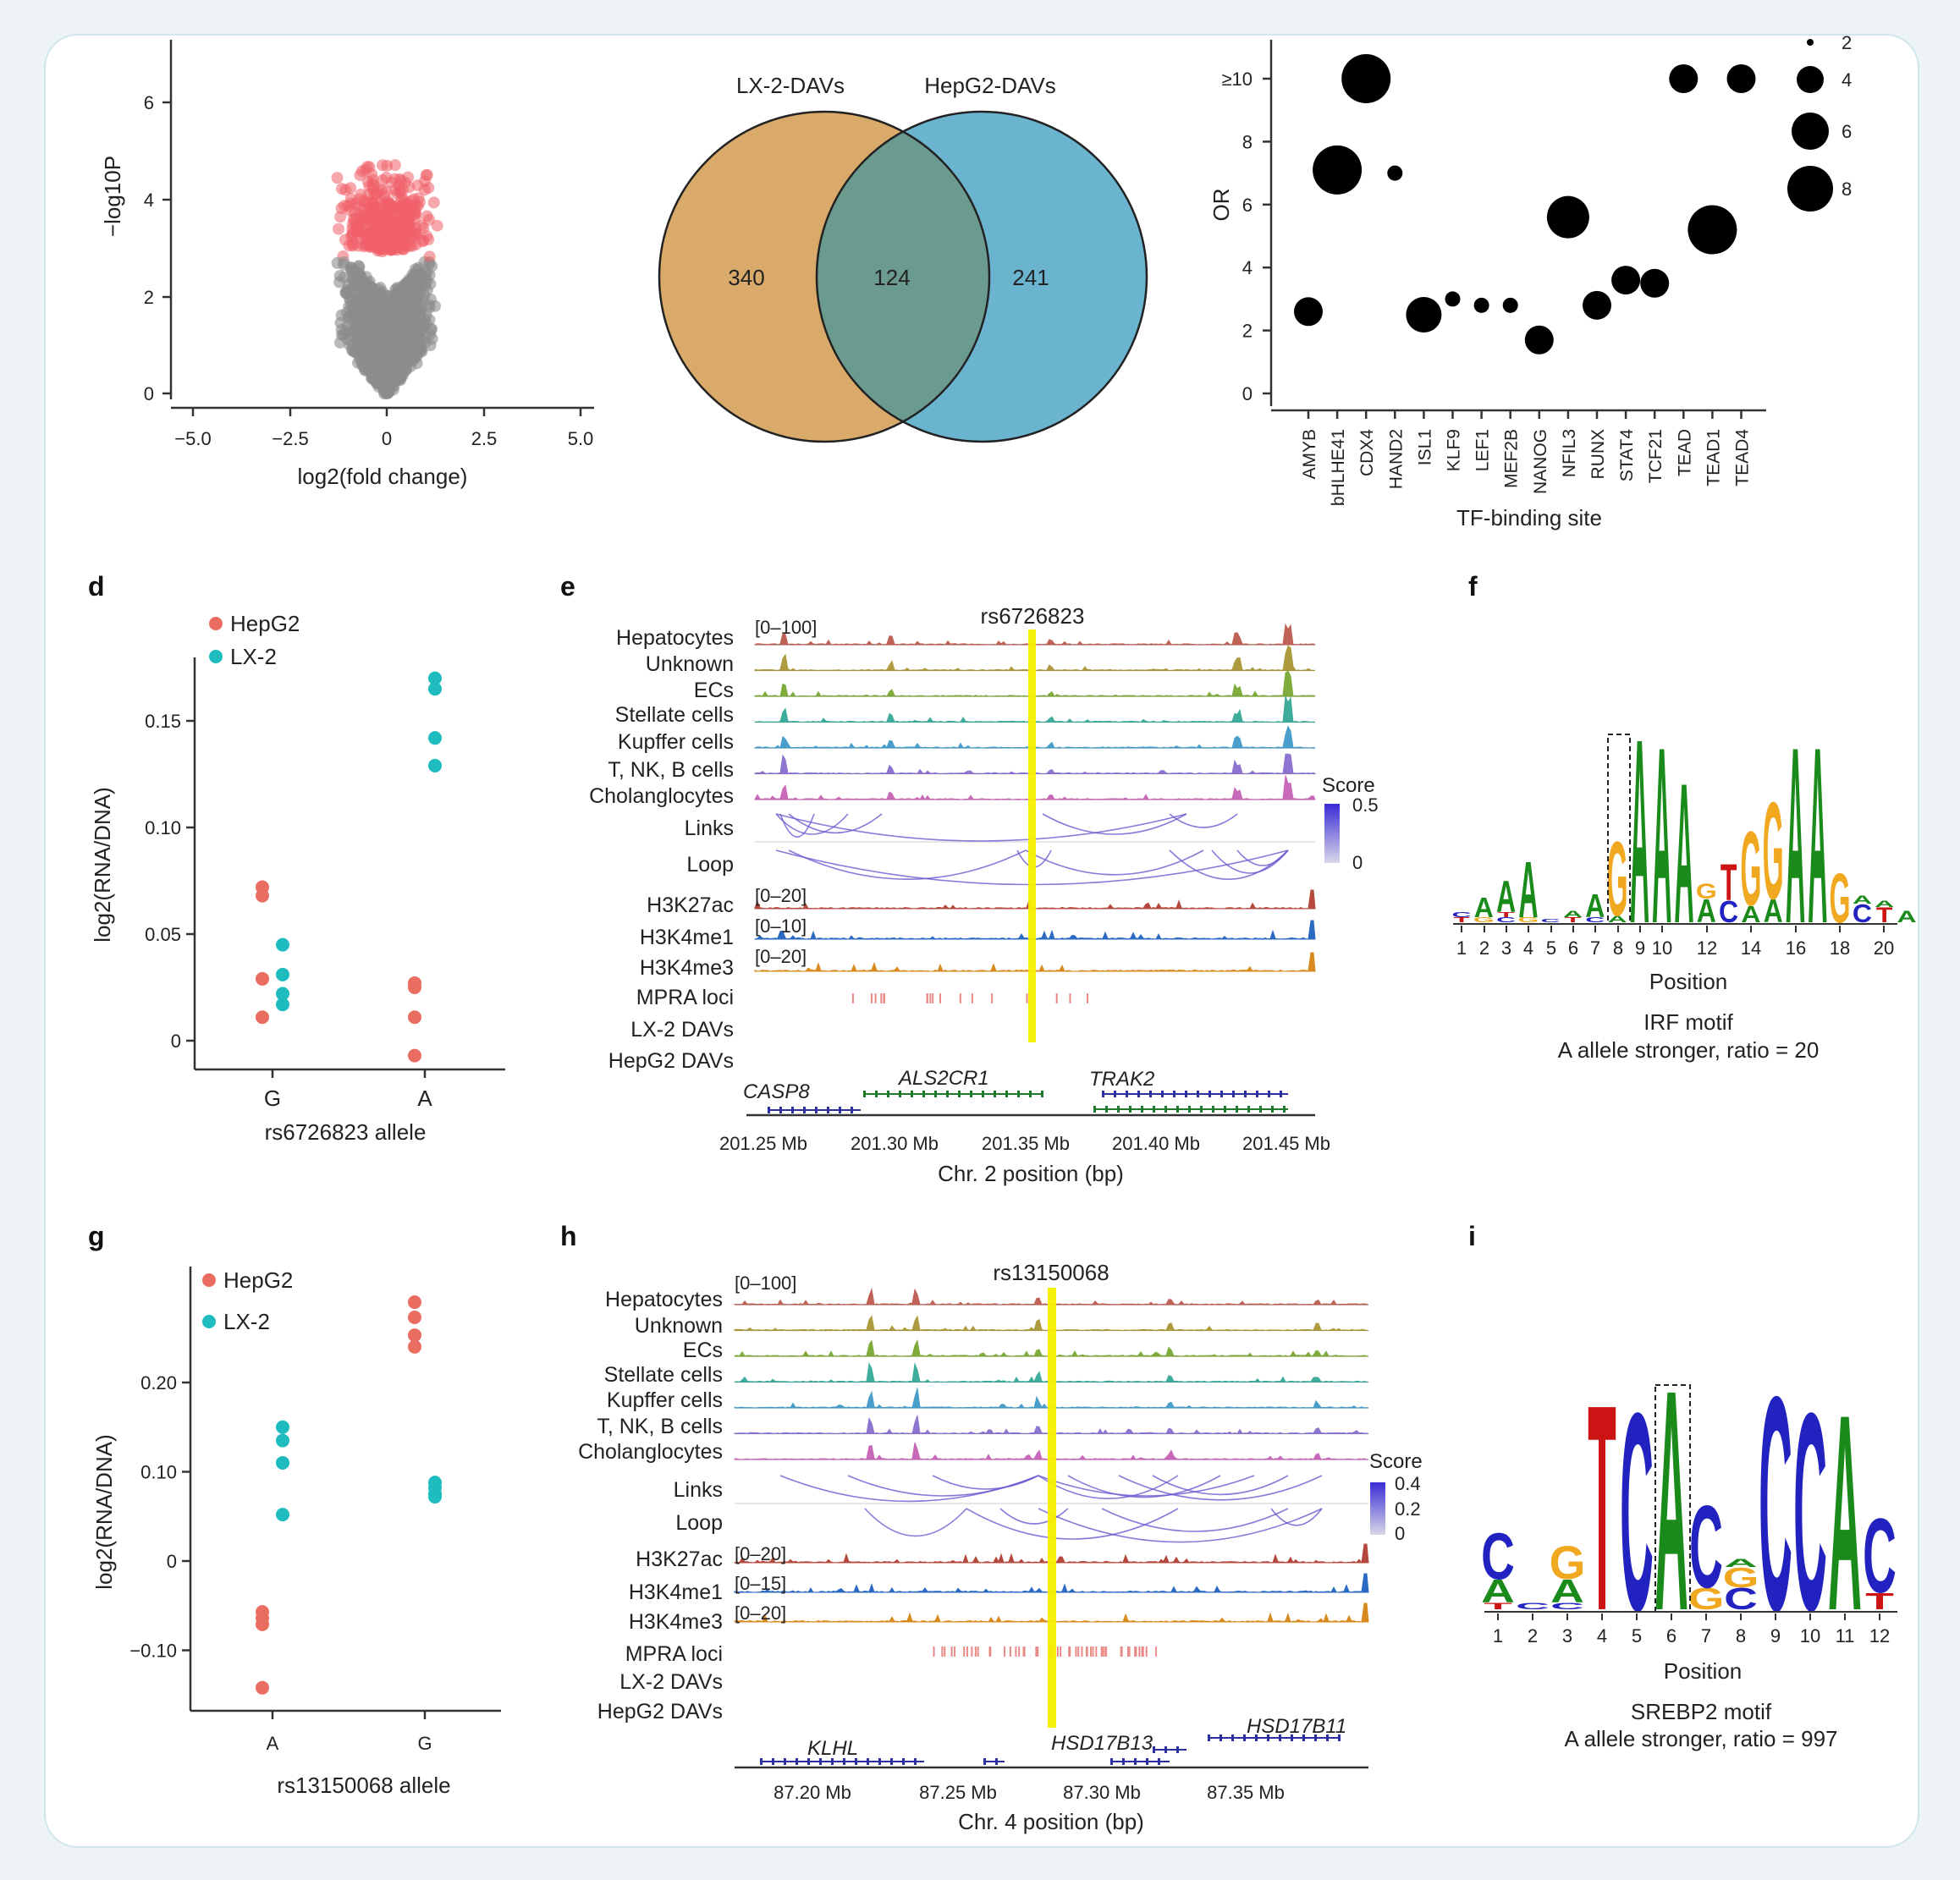 This screenshot has width=1960, height=1880. Describe the element at coordinates (172, 1561) in the screenshot. I see `g-ytick-label: 0` at that location.